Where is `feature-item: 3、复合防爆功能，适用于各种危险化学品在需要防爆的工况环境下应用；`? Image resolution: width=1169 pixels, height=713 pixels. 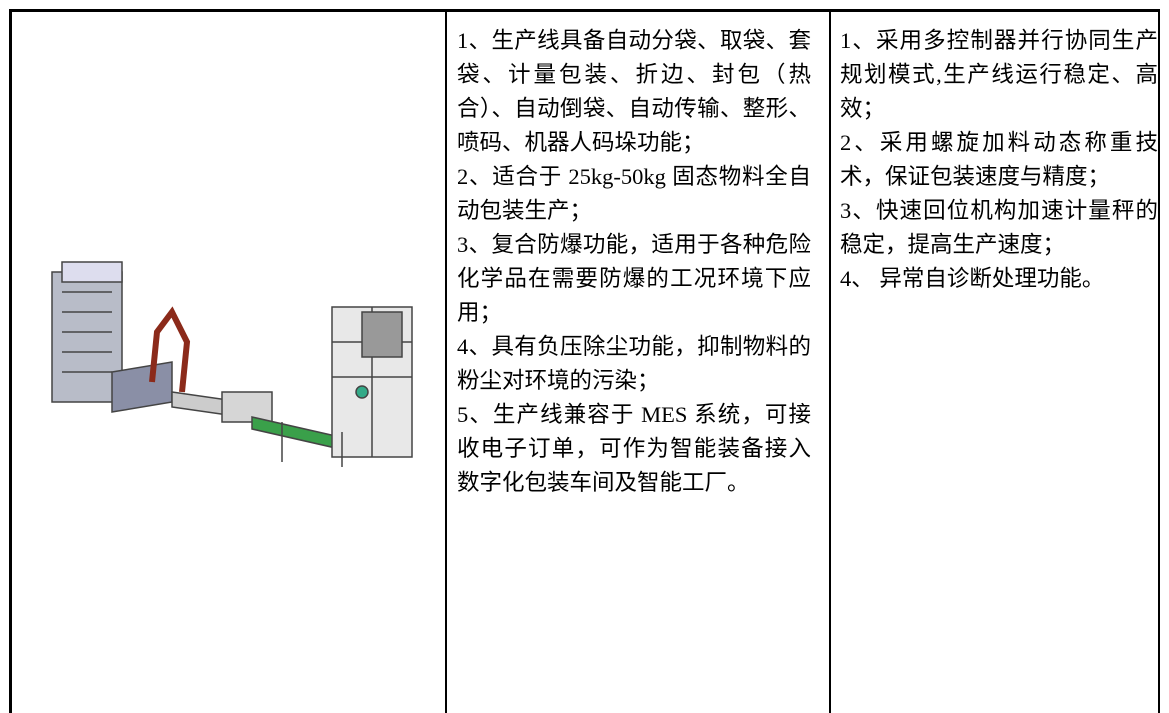
feature-item: 3、复合防爆功能，适用于各种危险化学品在需要防爆的工况环境下应用； is located at coordinates (634, 278).